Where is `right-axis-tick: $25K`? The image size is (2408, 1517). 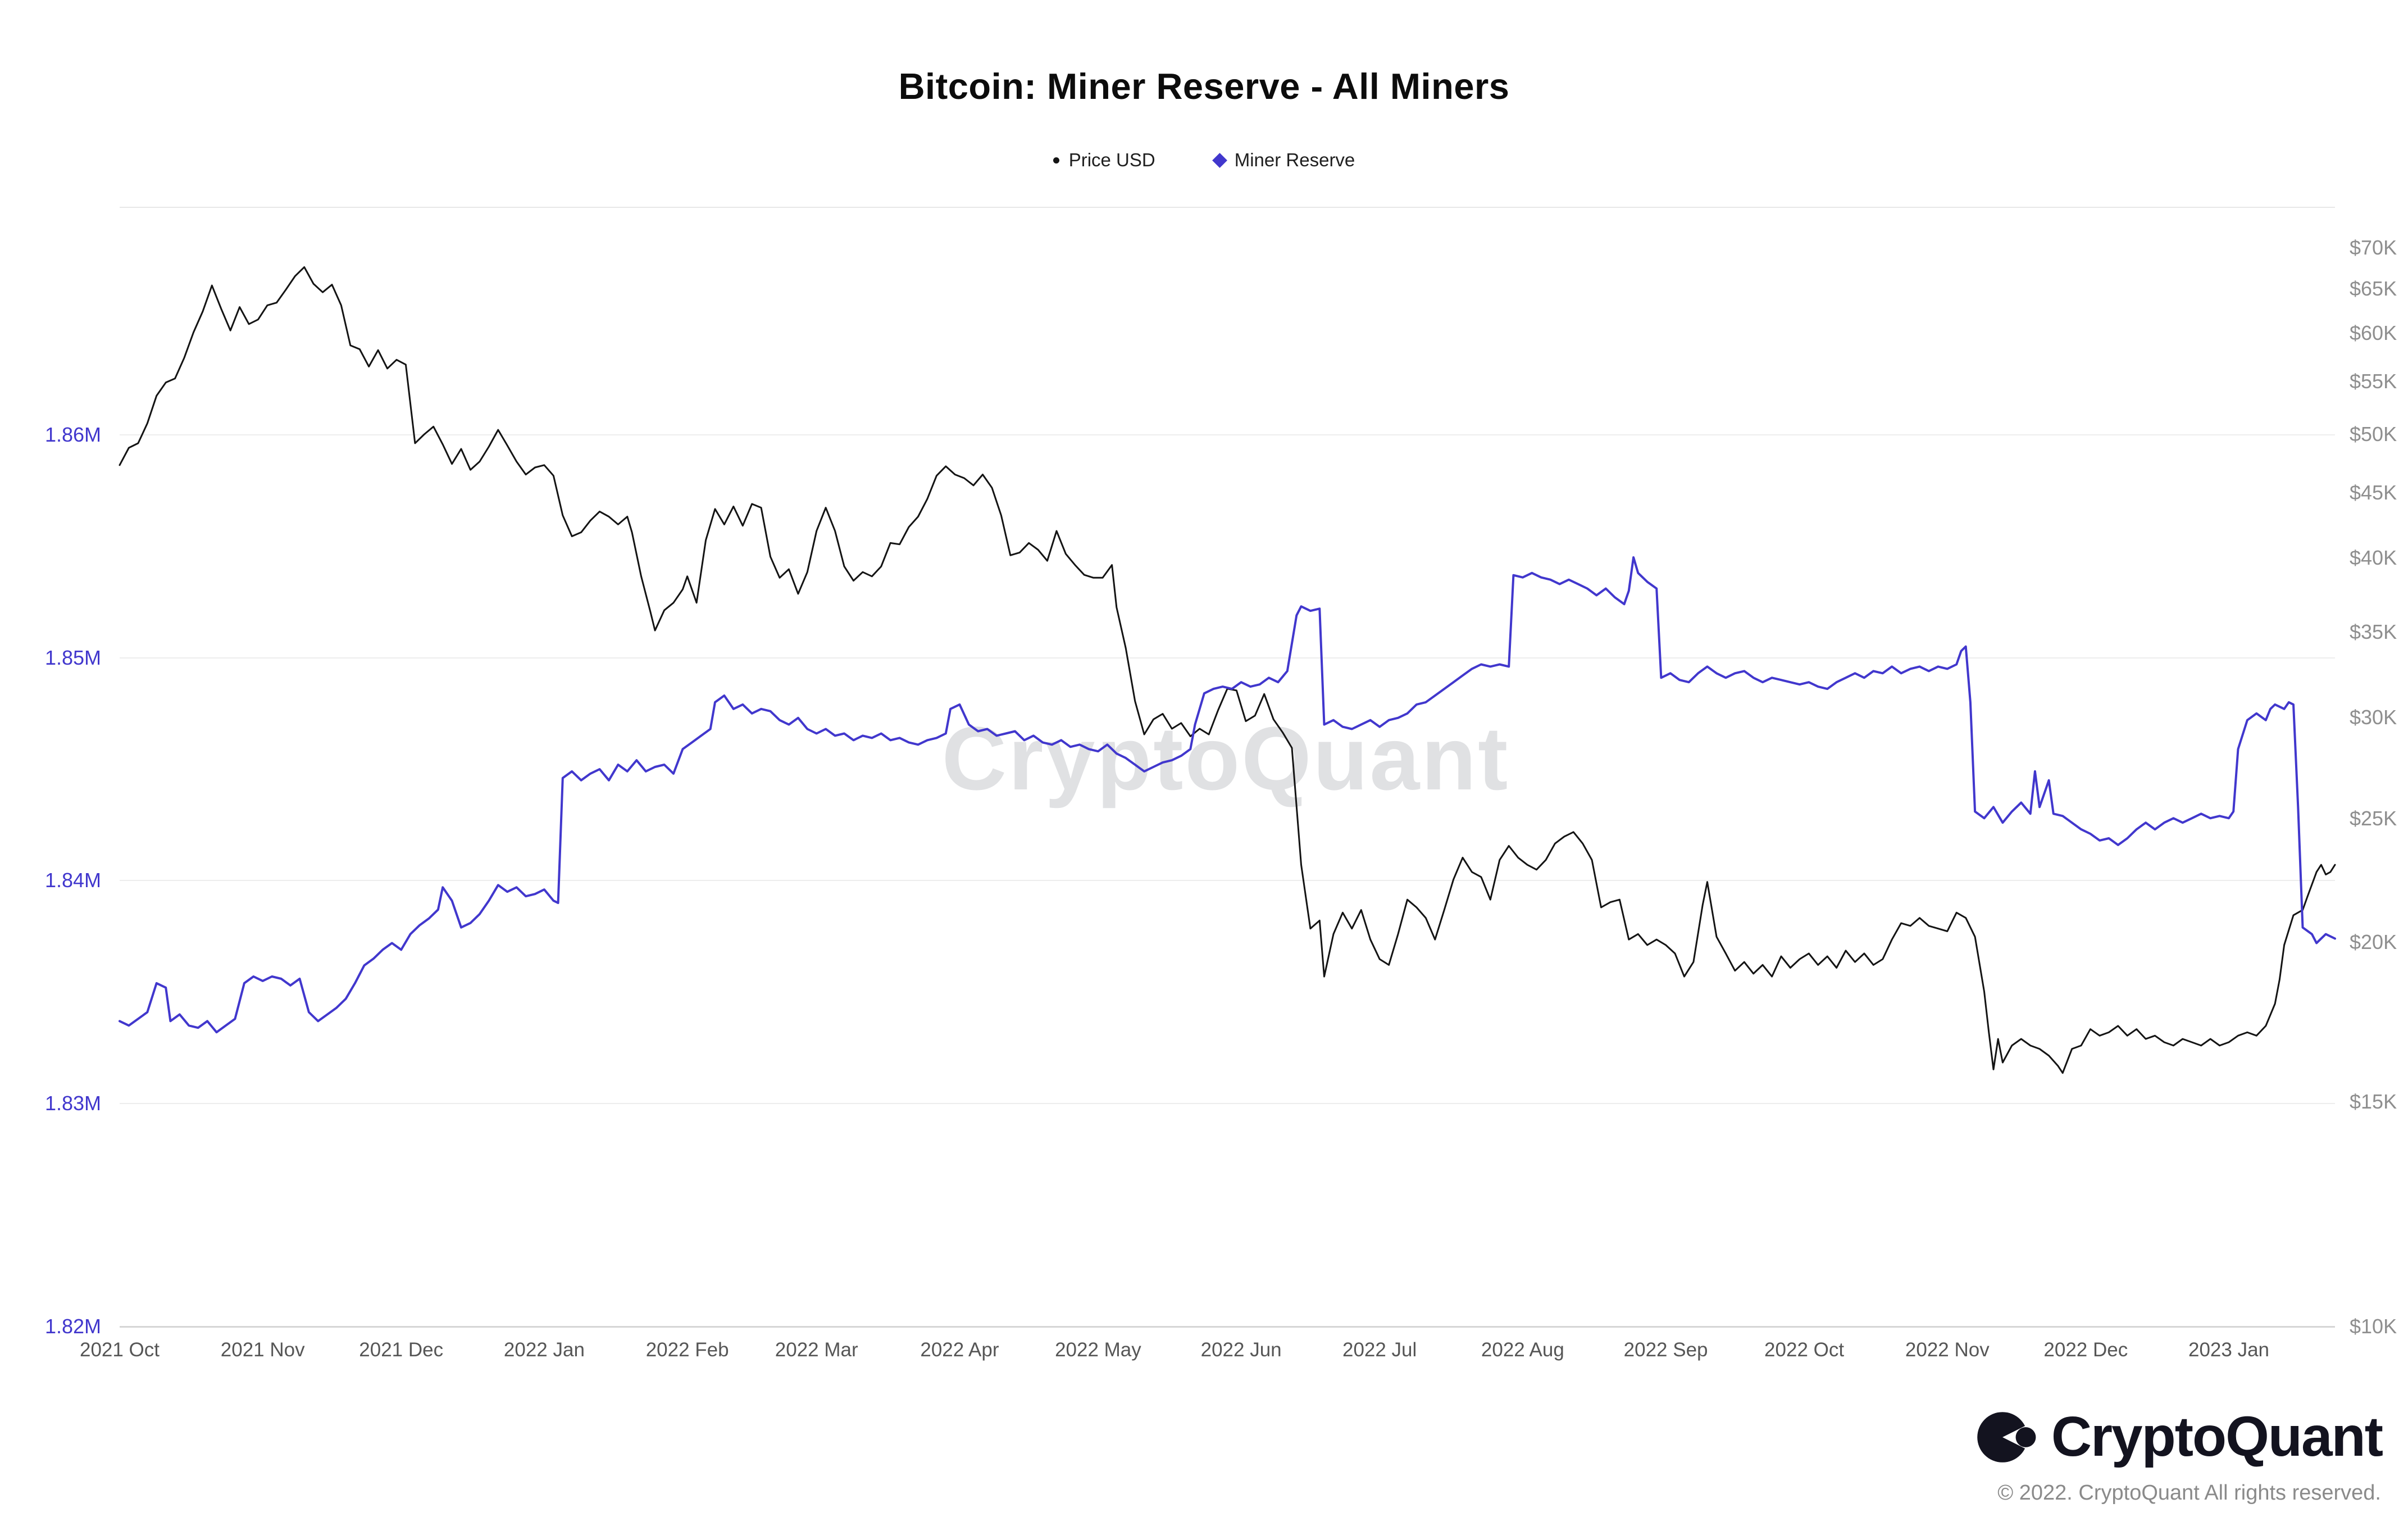 right-axis-tick: $25K is located at coordinates (2373, 818).